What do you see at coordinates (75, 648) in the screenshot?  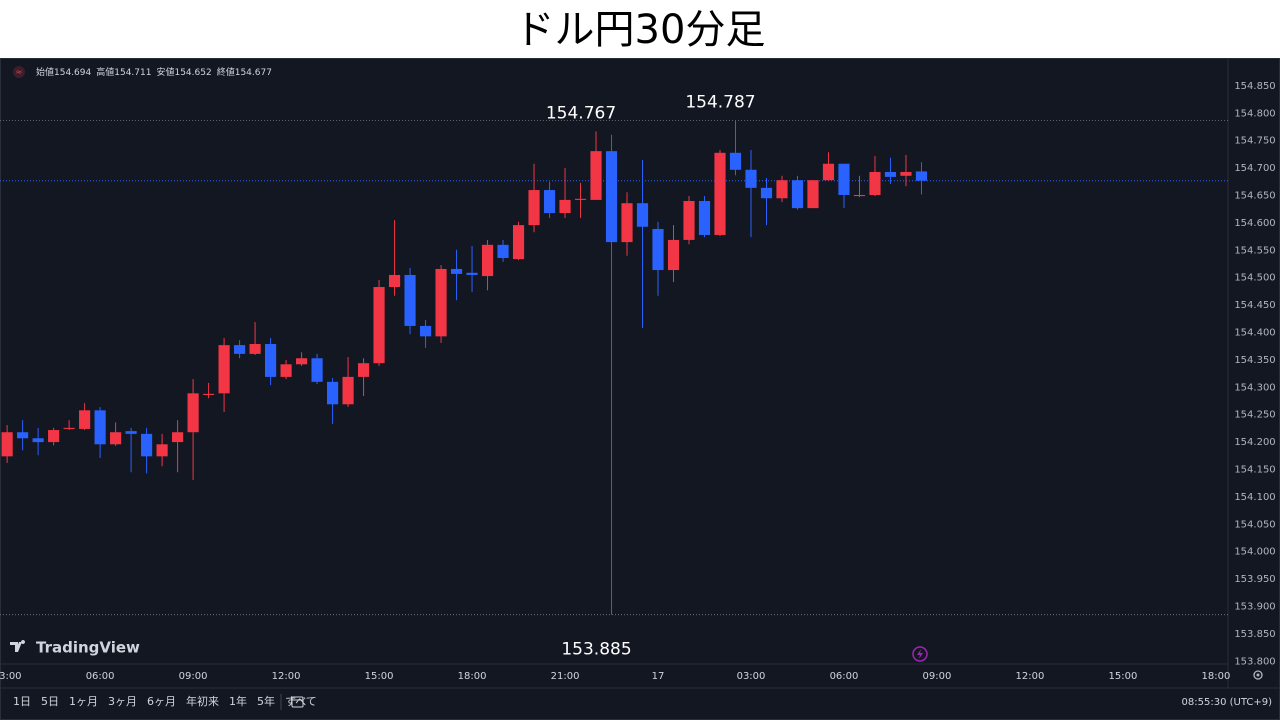 I see `tradingview-logo: TradingView` at bounding box center [75, 648].